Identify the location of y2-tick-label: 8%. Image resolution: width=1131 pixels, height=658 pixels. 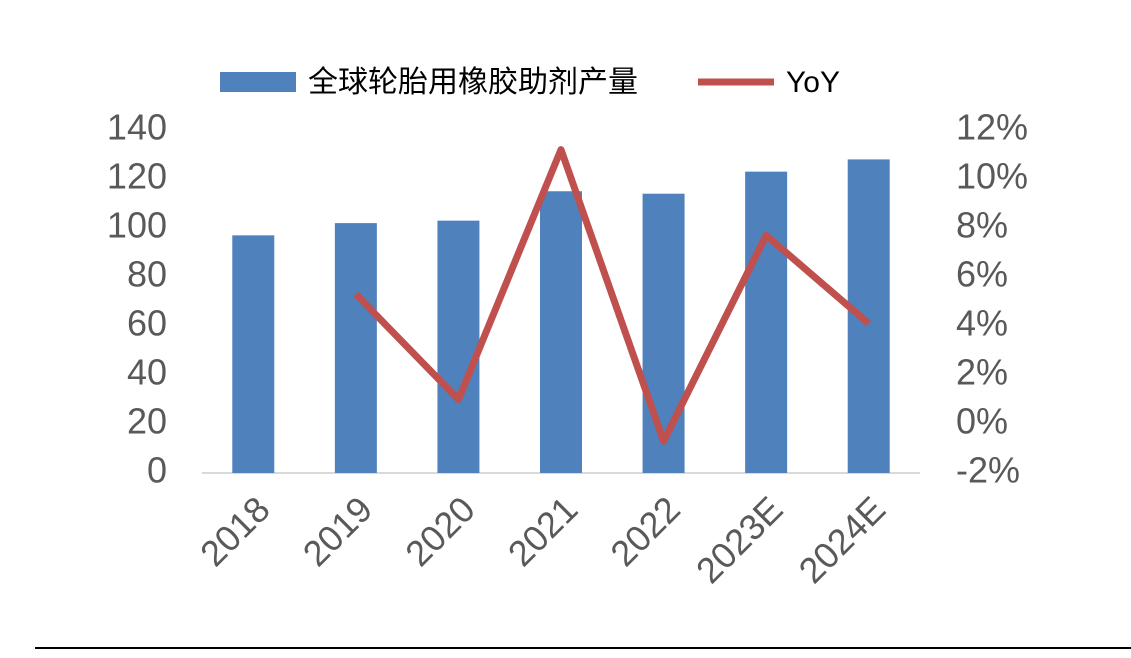
(982, 225).